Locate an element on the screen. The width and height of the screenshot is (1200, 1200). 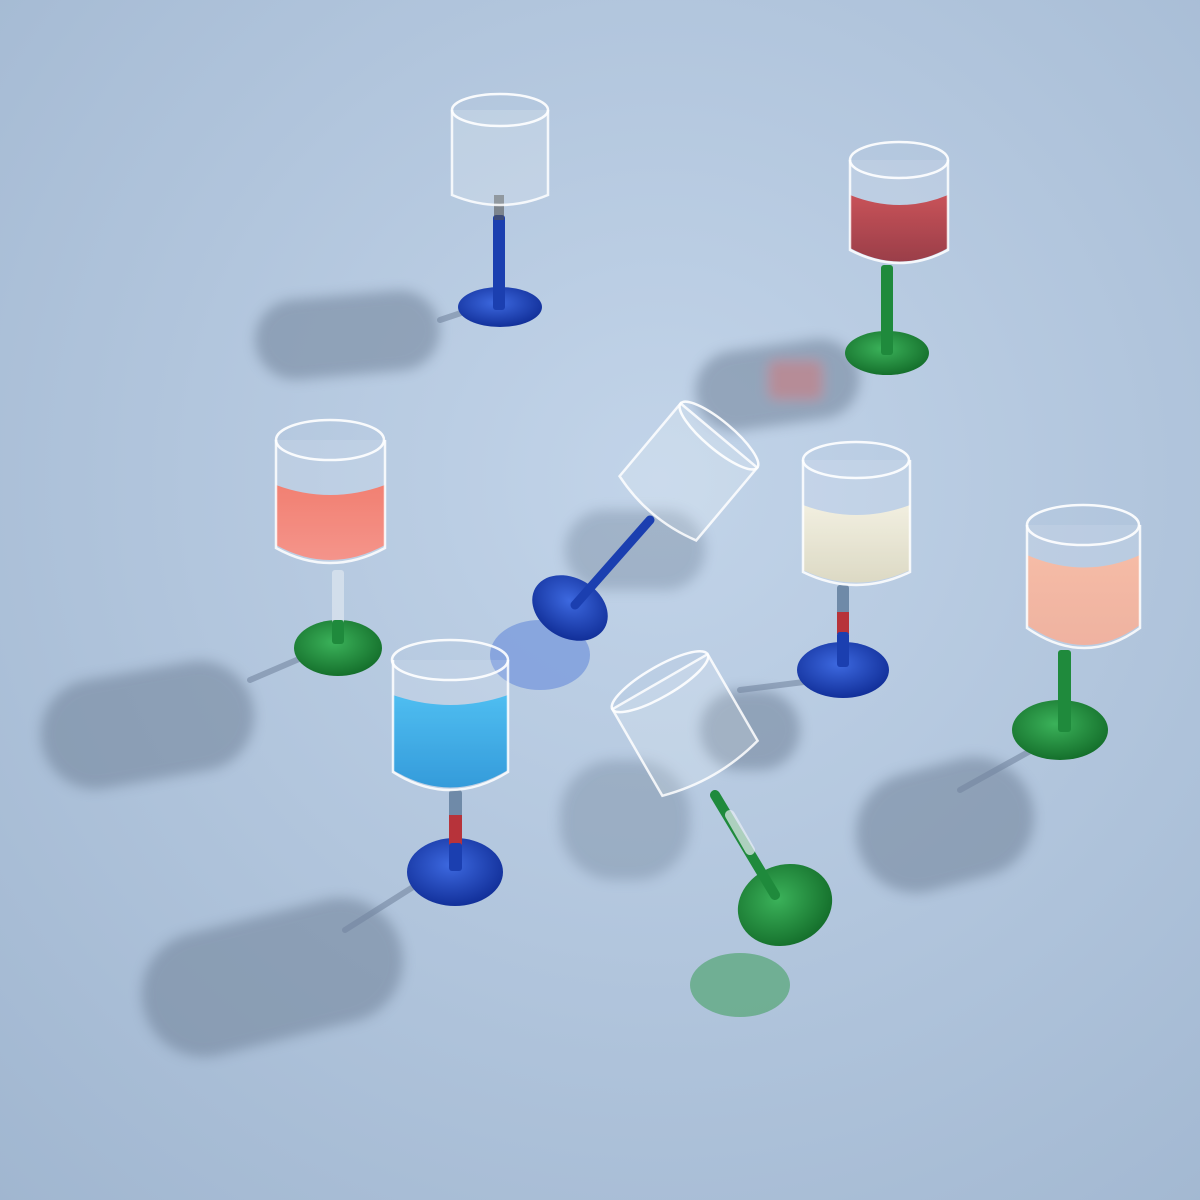
glass-coral is located at coordinates (330, 547).